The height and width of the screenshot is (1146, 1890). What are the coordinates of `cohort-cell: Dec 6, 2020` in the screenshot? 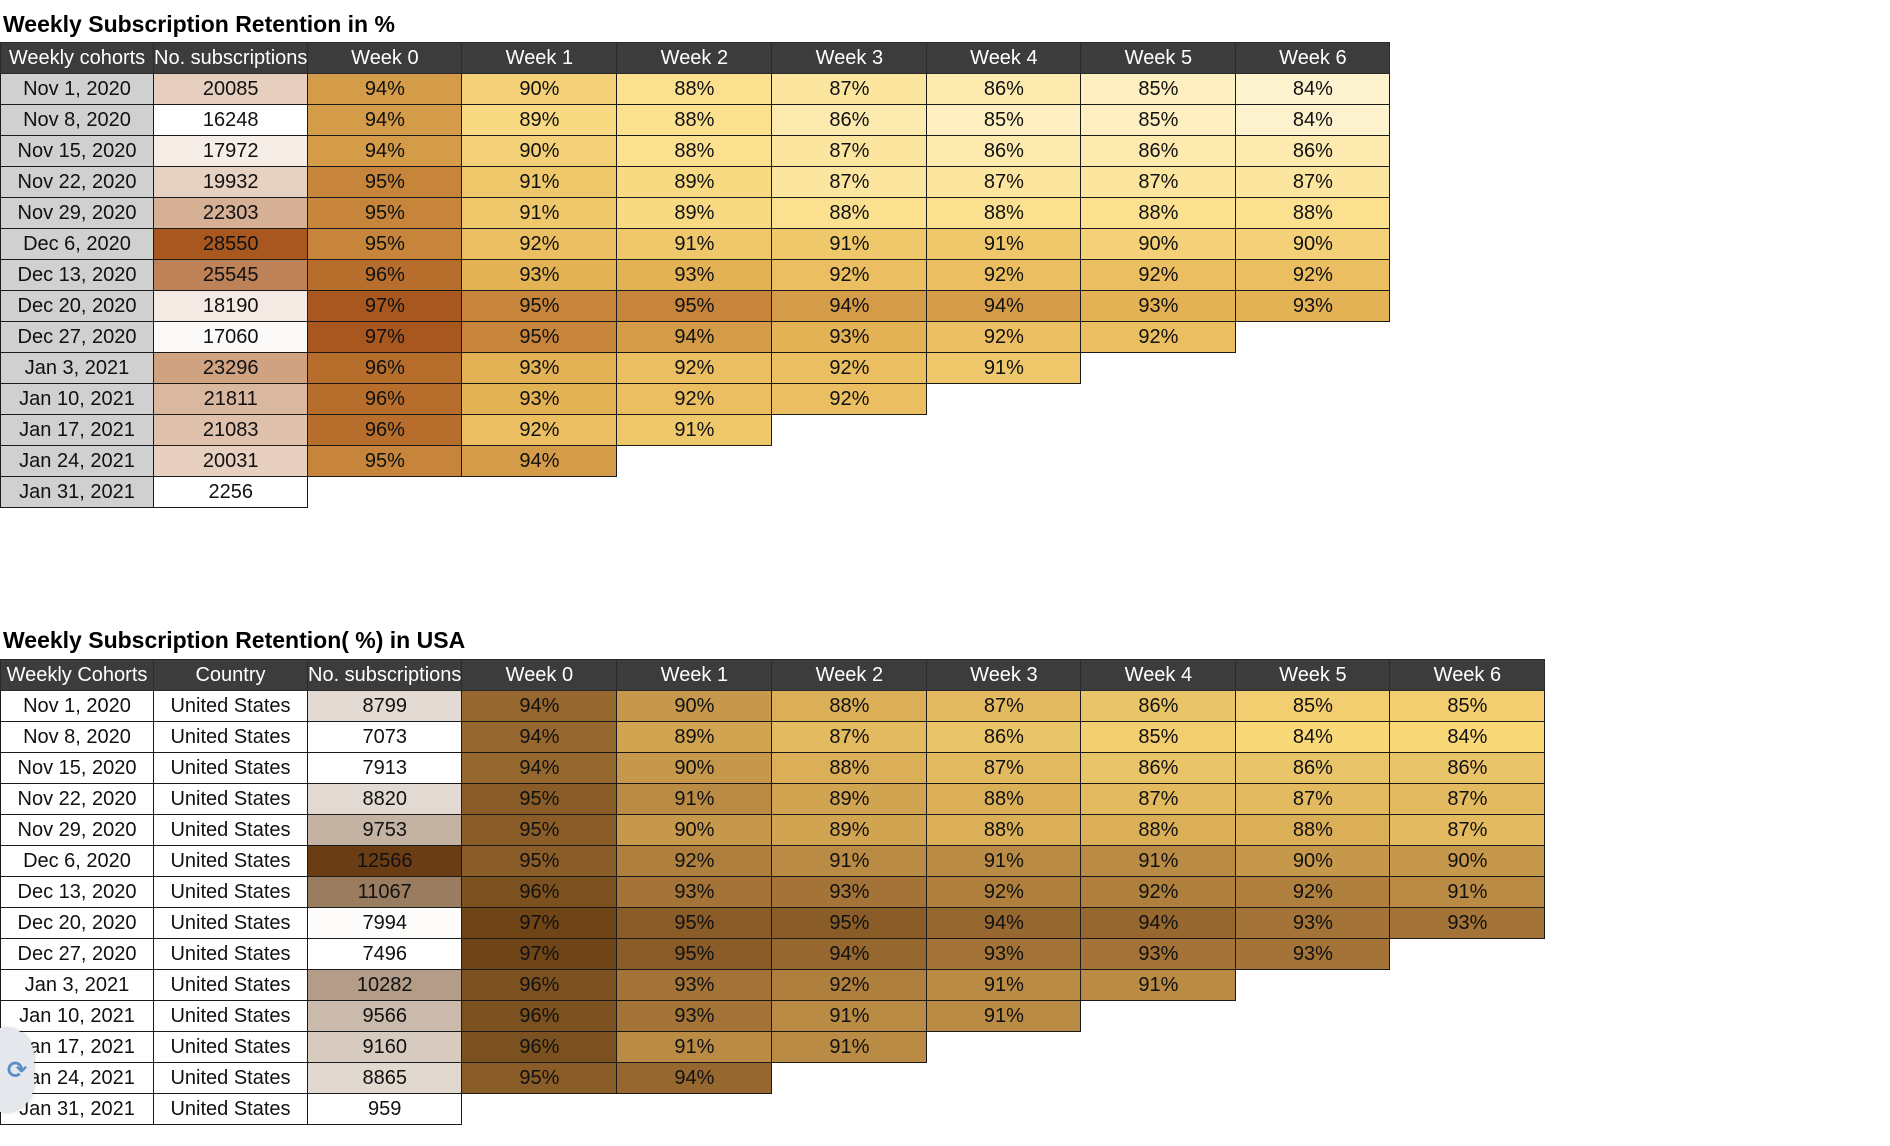 It's located at (77, 244).